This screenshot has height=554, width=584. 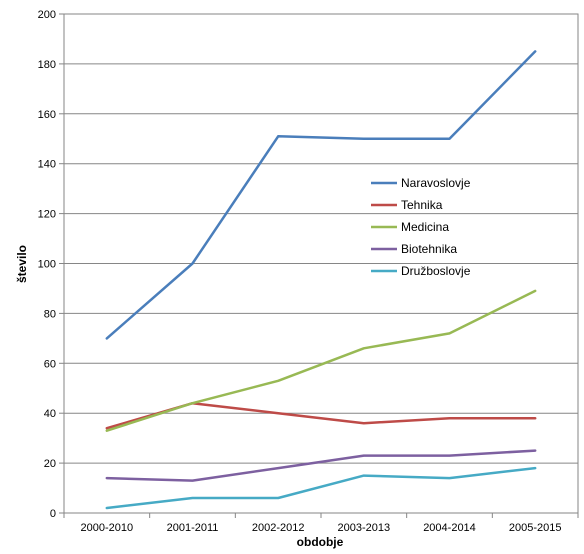 What do you see at coordinates (47, 165) in the screenshot?
I see `y-tick-label: 140` at bounding box center [47, 165].